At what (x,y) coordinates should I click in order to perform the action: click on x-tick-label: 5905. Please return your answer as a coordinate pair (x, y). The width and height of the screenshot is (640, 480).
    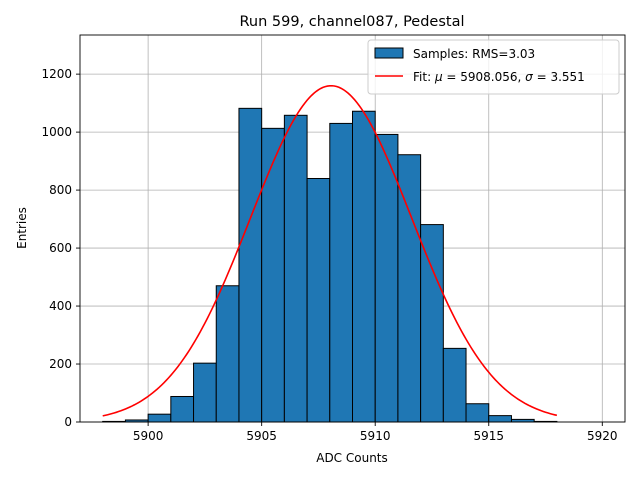
    Looking at the image, I should click on (261, 436).